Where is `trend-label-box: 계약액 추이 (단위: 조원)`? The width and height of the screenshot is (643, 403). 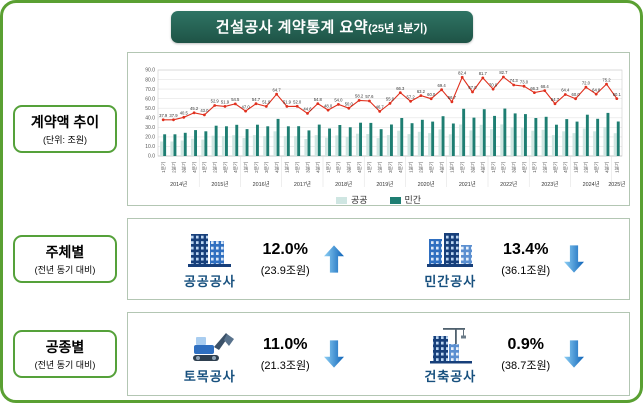
trend-label-box: 계약액 추이 (단위: 조원) is located at coordinates (65, 129).